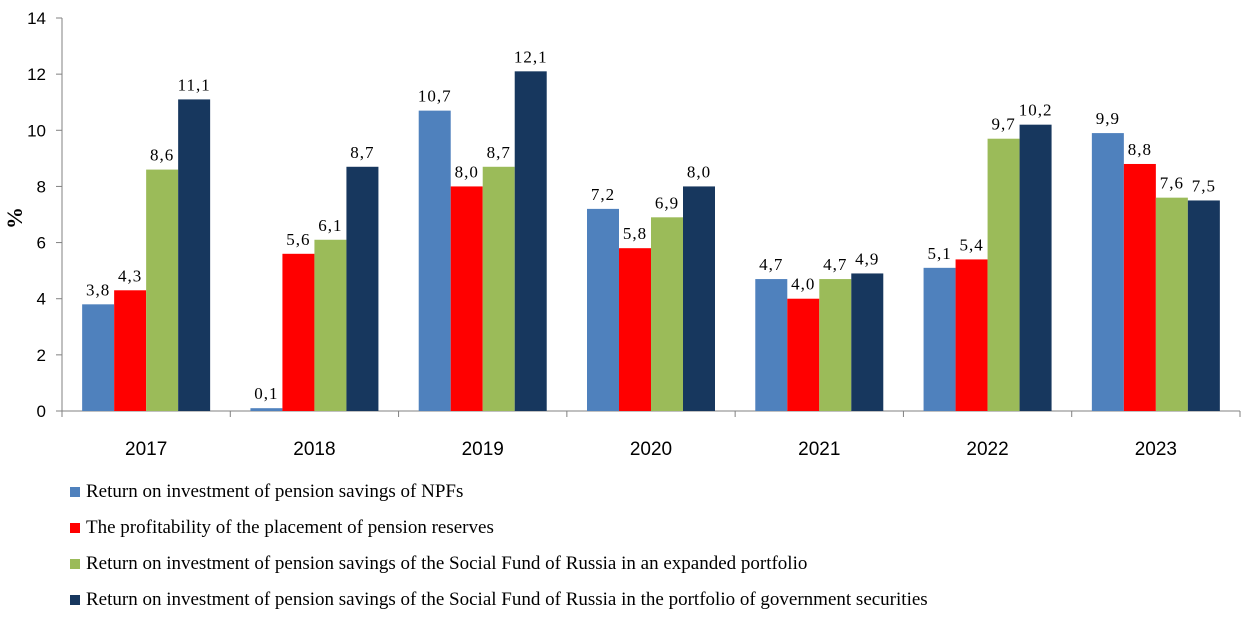  Describe the element at coordinates (36, 130) in the screenshot. I see `y-tick-label: 10` at that location.